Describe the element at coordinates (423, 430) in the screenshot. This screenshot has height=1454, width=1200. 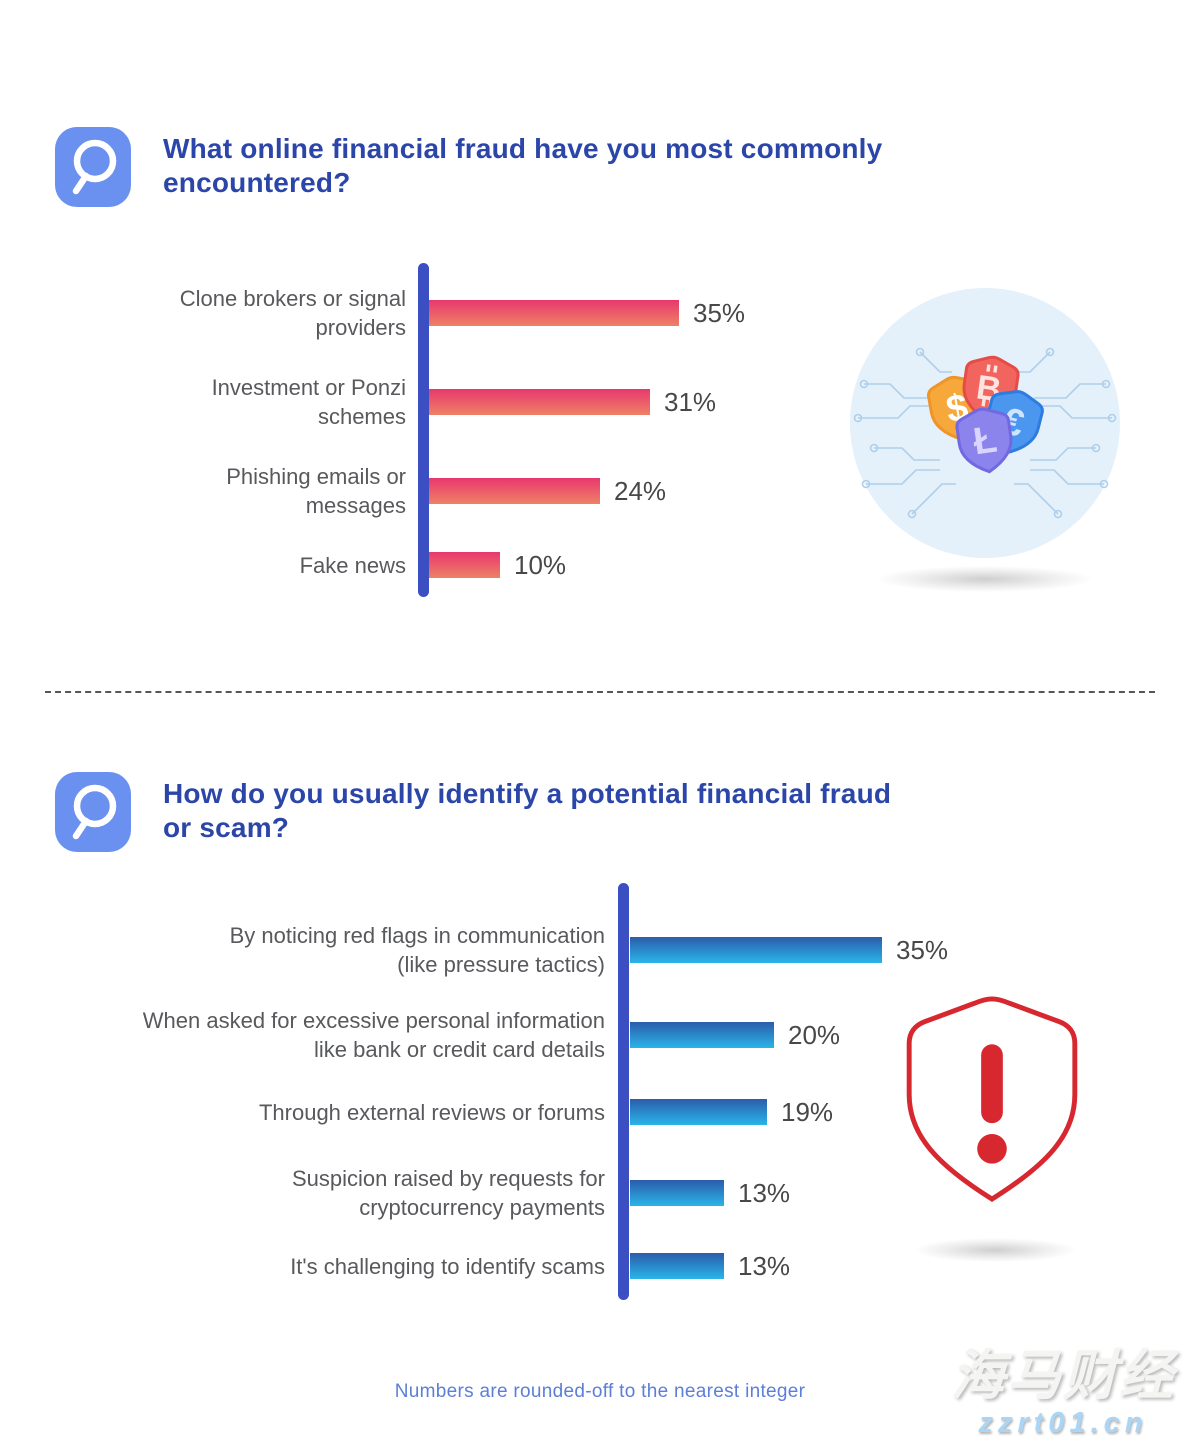
I see `chart1-axis` at that location.